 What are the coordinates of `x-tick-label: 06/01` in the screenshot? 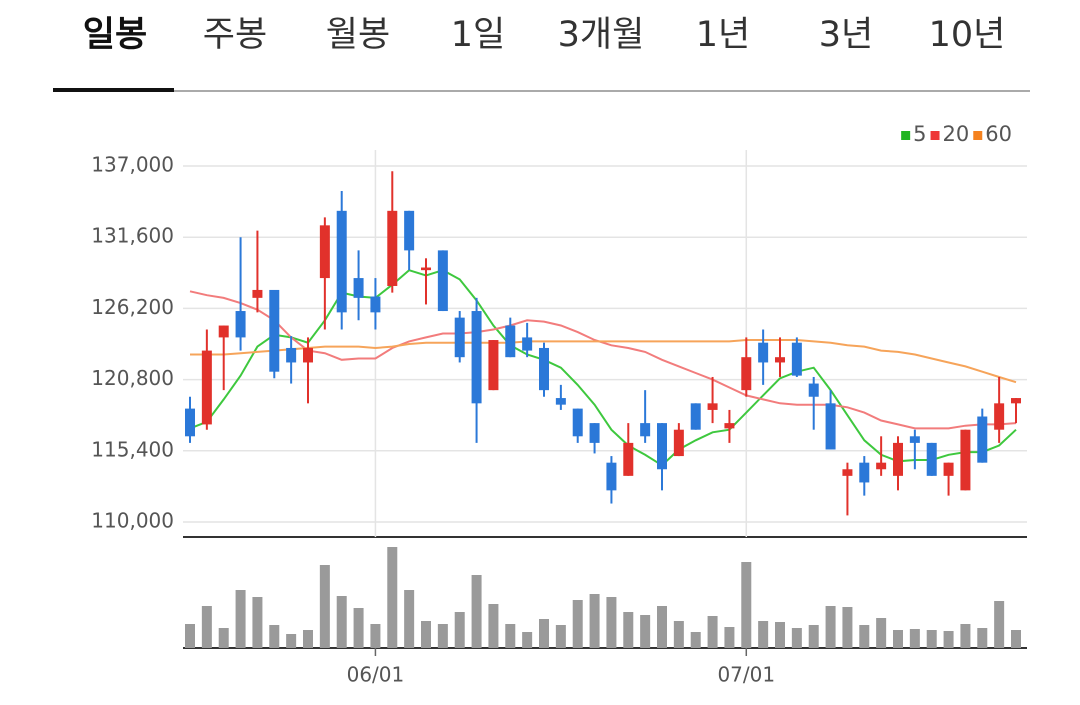 It's located at (376, 675).